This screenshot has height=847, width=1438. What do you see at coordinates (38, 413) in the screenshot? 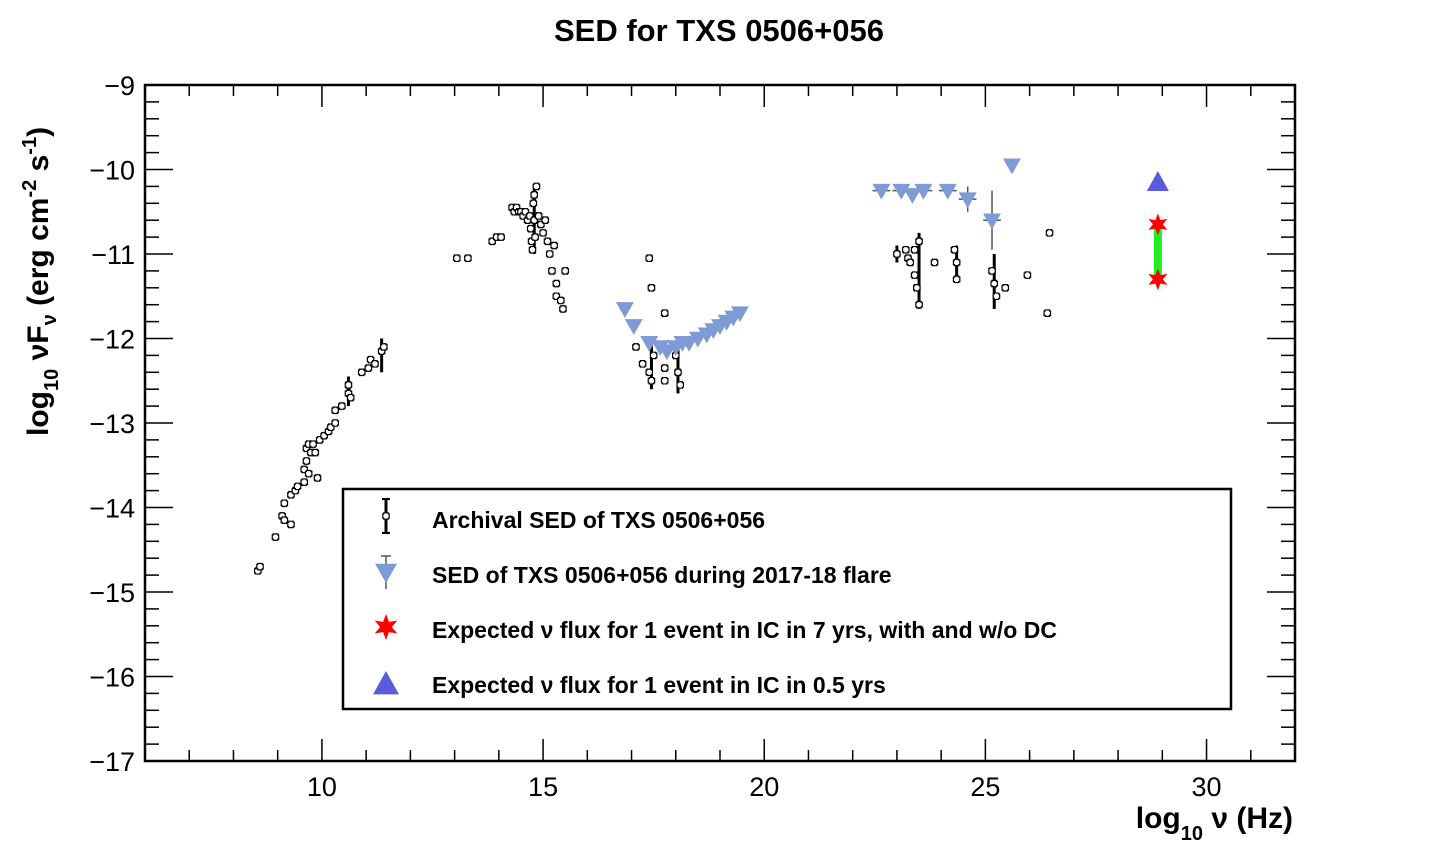
I see `y-axis-title-main: log` at bounding box center [38, 413].